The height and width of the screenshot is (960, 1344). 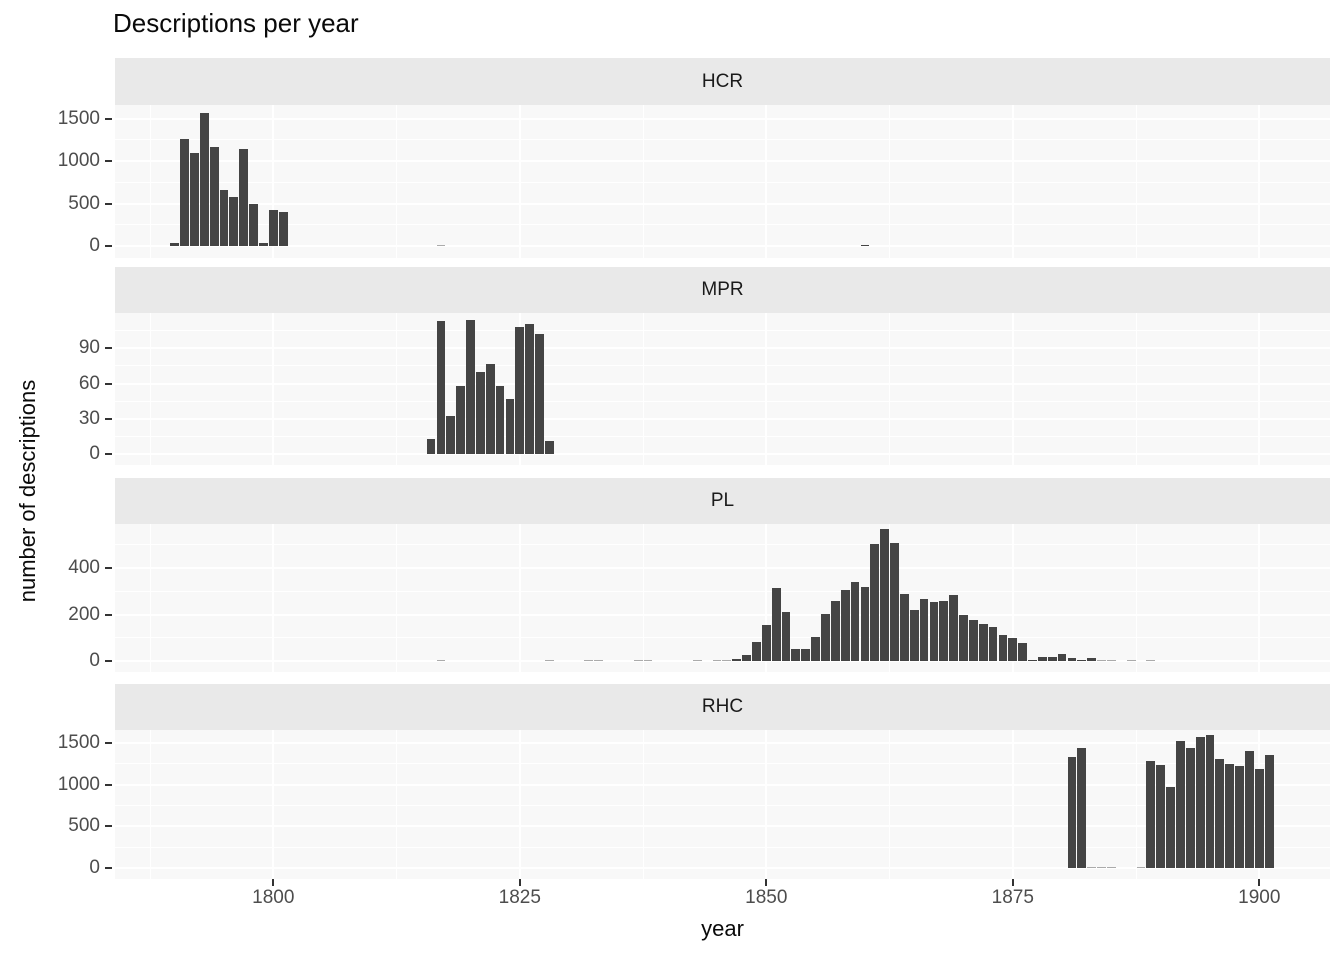 What do you see at coordinates (94, 867) in the screenshot?
I see `y-tick-label: 0` at bounding box center [94, 867].